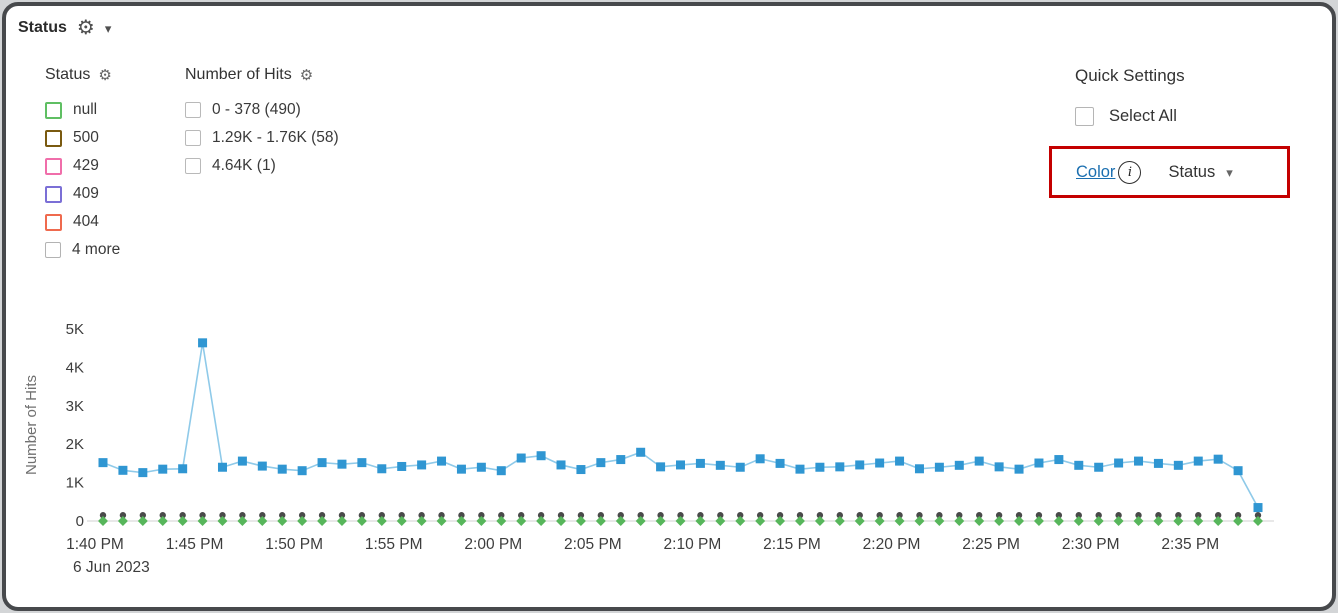  I want to click on svg-text: 2:05 PM, so click(593, 544).